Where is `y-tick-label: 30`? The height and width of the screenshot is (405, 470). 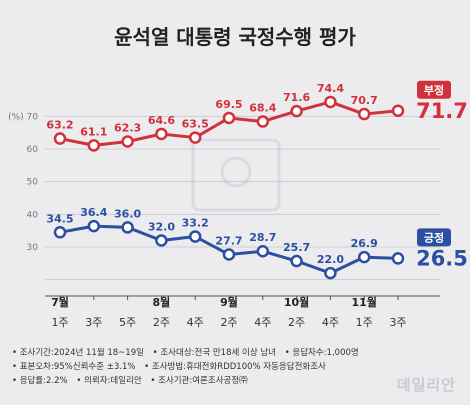 y-tick-label: 30 is located at coordinates (33, 248).